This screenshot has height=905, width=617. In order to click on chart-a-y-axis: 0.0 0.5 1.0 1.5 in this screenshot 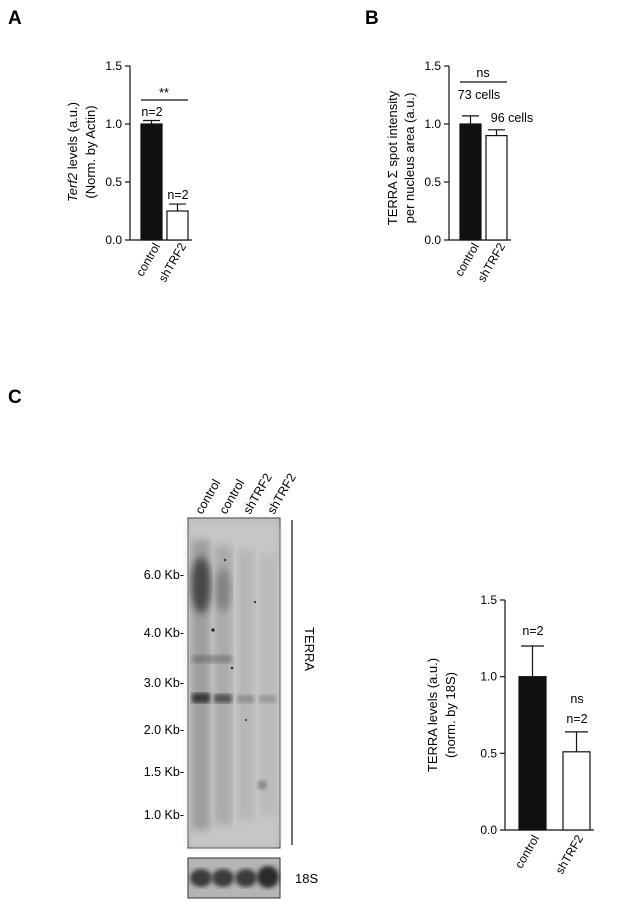, I will do `click(148, 153)`.